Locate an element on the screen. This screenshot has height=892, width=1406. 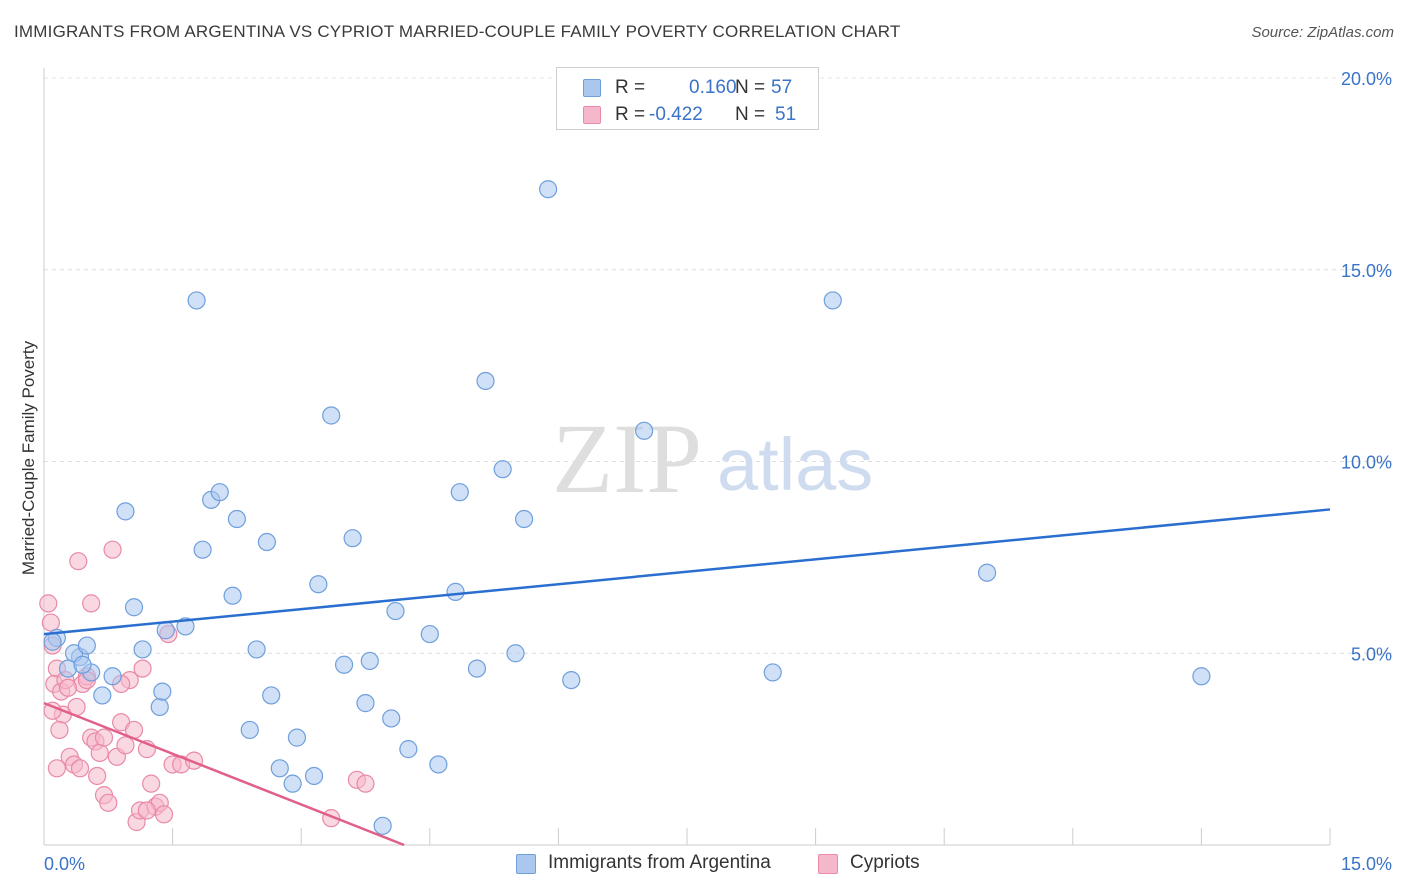
cypriots-points is located at coordinates (207, 686).